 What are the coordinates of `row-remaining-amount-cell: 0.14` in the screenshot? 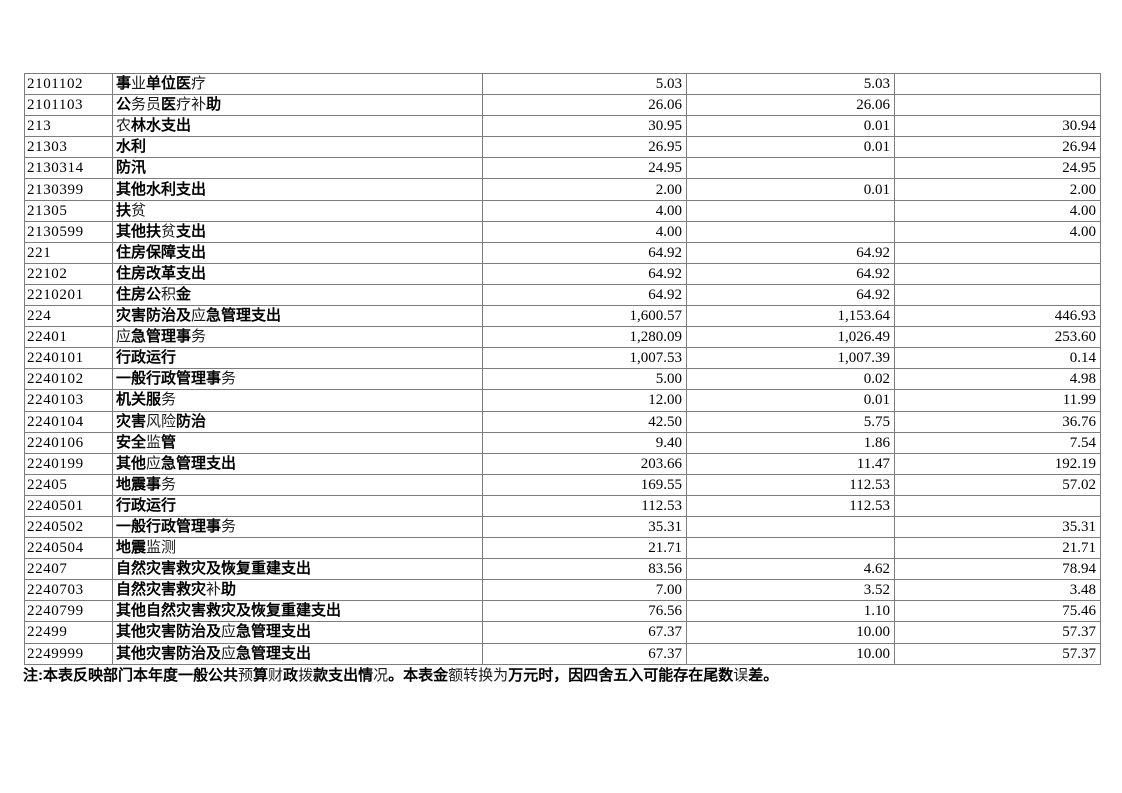 It's located at (997, 358).